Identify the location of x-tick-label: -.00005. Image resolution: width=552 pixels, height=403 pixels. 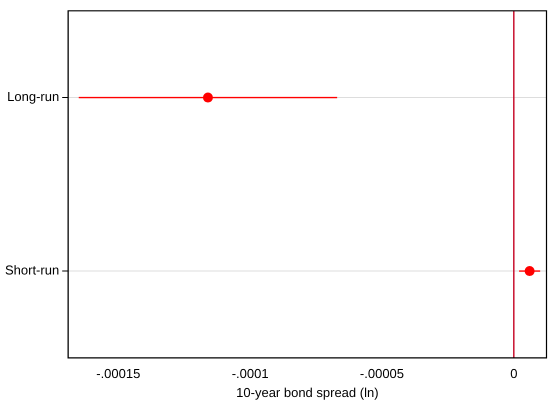
(382, 374).